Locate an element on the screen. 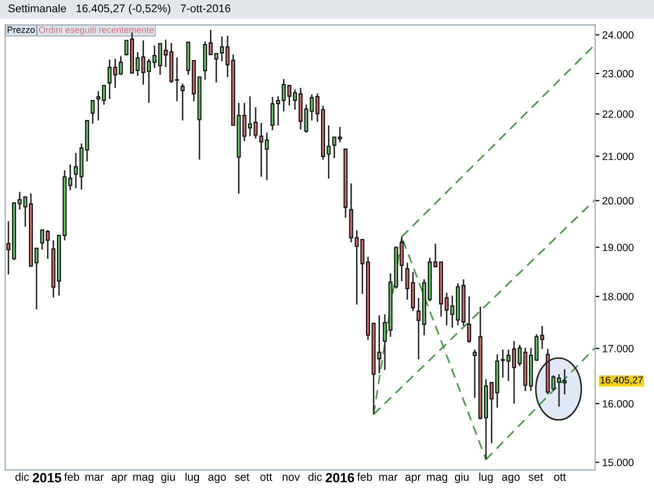 Image resolution: width=654 pixels, height=490 pixels. y-tick-label: 24.000 is located at coordinates (618, 35).